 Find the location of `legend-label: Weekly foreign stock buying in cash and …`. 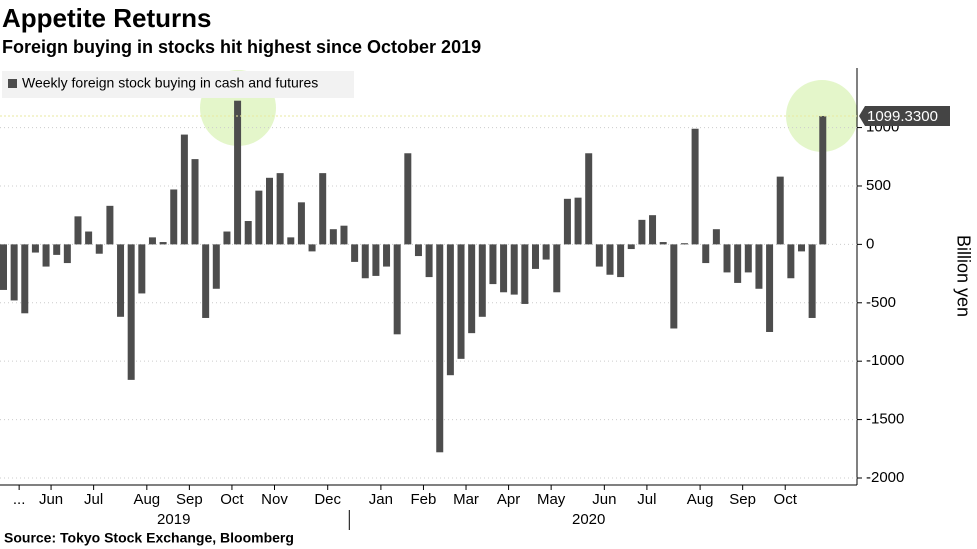

legend-label: Weekly foreign stock buying in cash and … is located at coordinates (170, 83).